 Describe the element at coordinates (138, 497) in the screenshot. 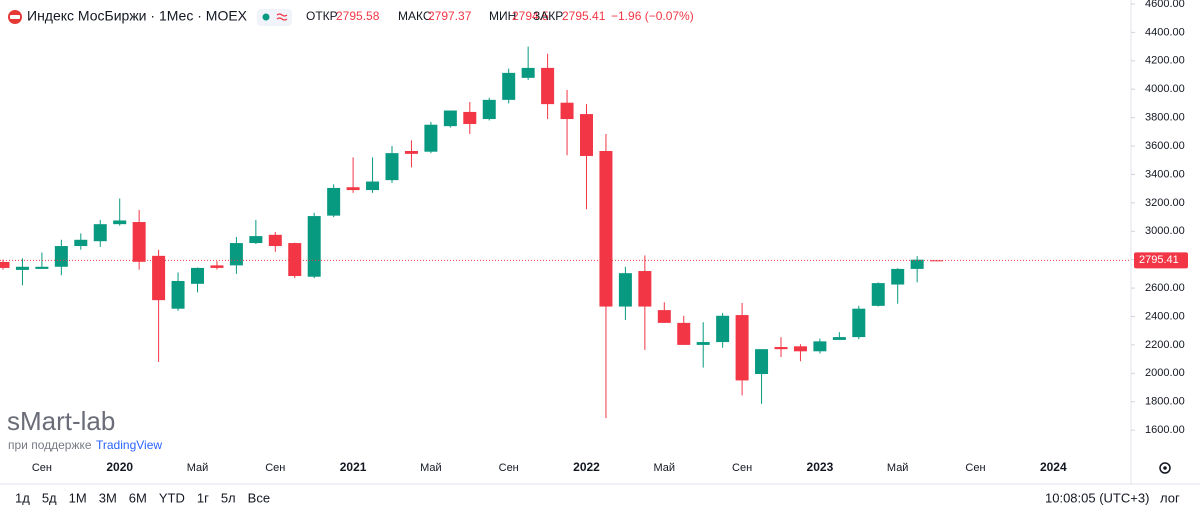

I see `range-button: 6М` at that location.